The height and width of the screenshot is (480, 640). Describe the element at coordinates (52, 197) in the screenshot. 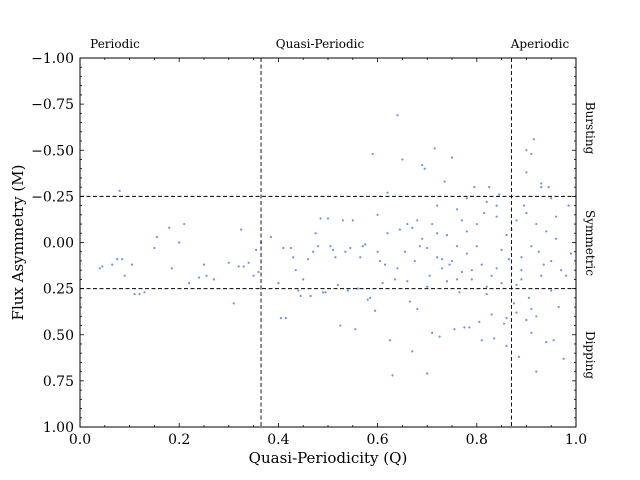

I see `y-tick-label: −0.25` at that location.